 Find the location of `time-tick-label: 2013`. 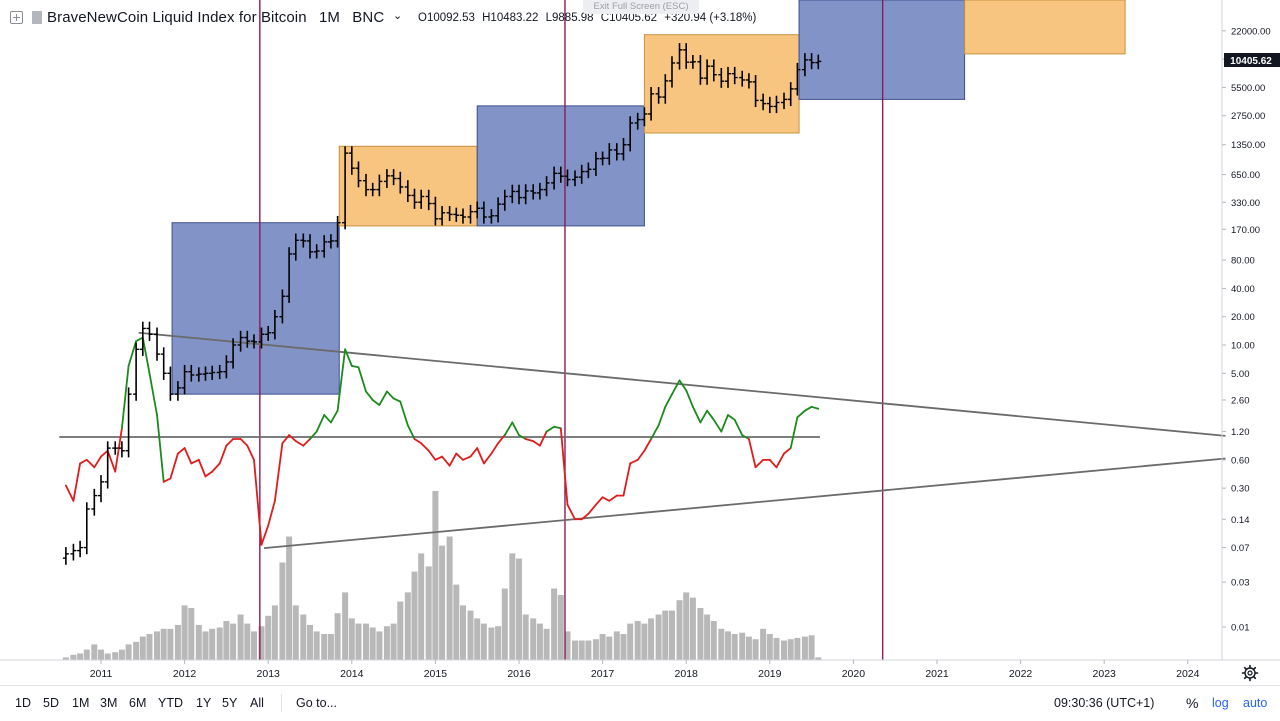

time-tick-label: 2013 is located at coordinates (269, 674).